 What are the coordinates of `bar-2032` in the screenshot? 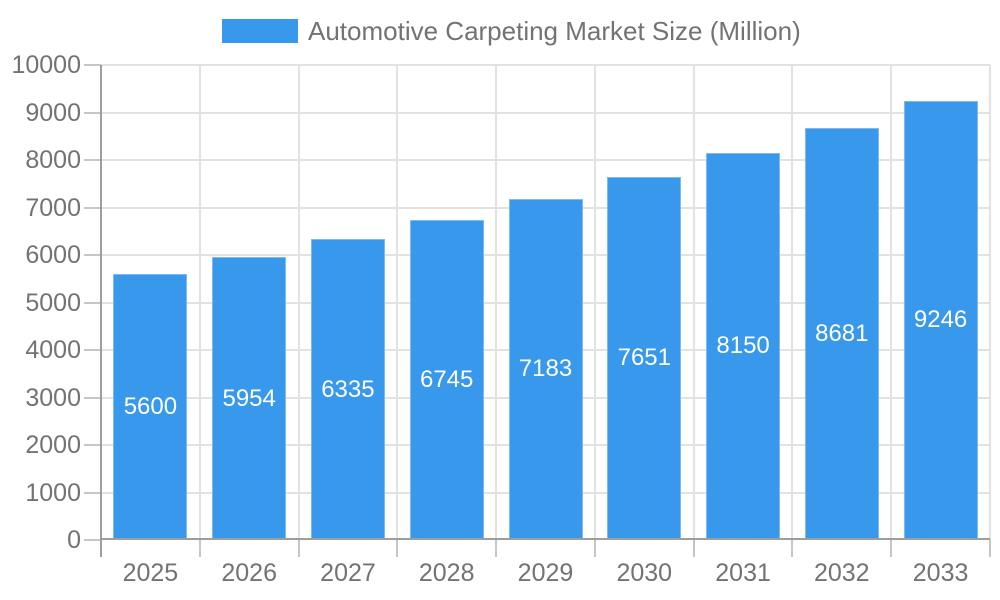 It's located at (841, 333).